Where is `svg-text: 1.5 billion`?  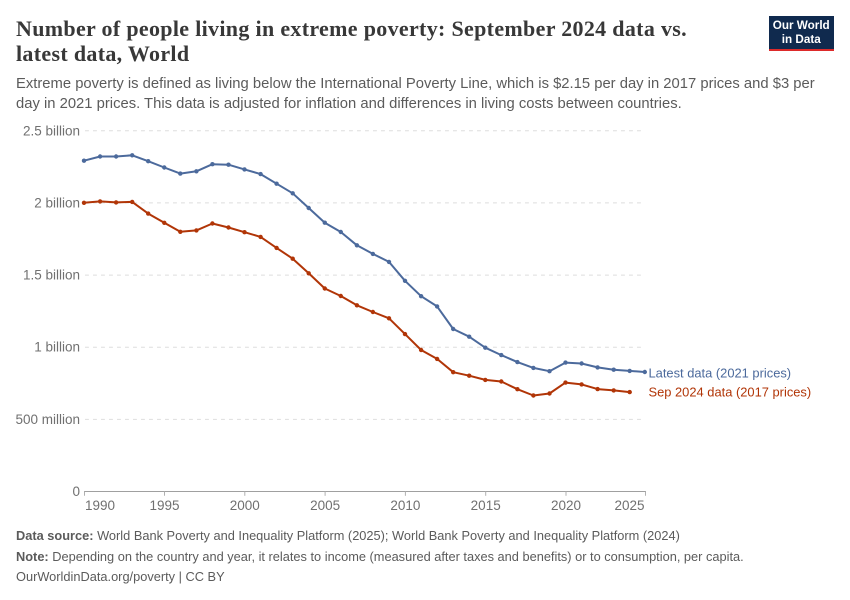
svg-text: 1.5 billion is located at coordinates (51, 275).